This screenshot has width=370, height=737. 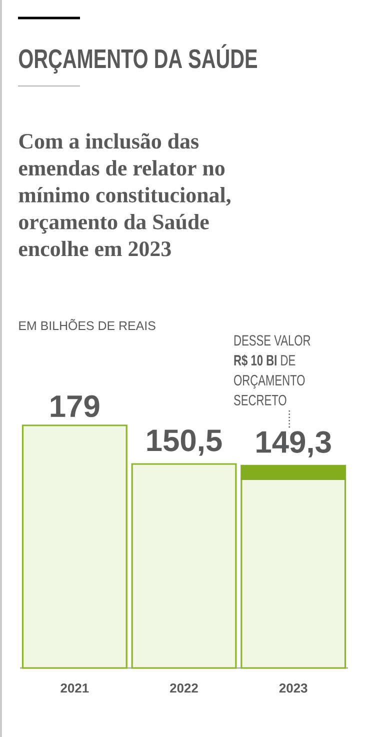 I want to click on total-label: 149,3, so click(x=293, y=444).